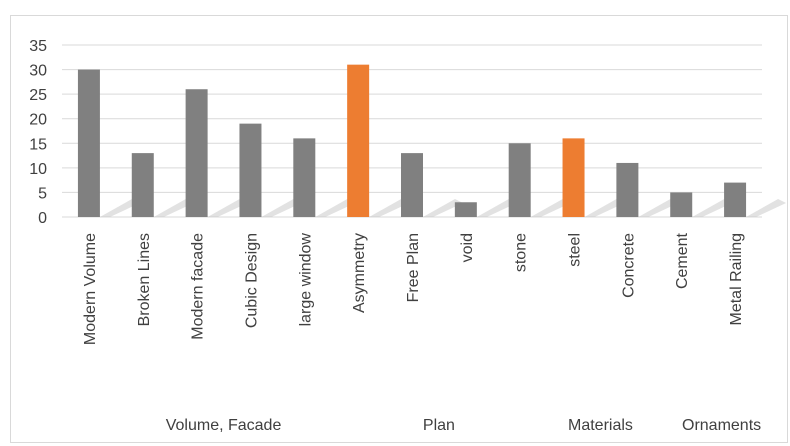 The height and width of the screenshot is (446, 790). I want to click on bar-steel, so click(573, 177).